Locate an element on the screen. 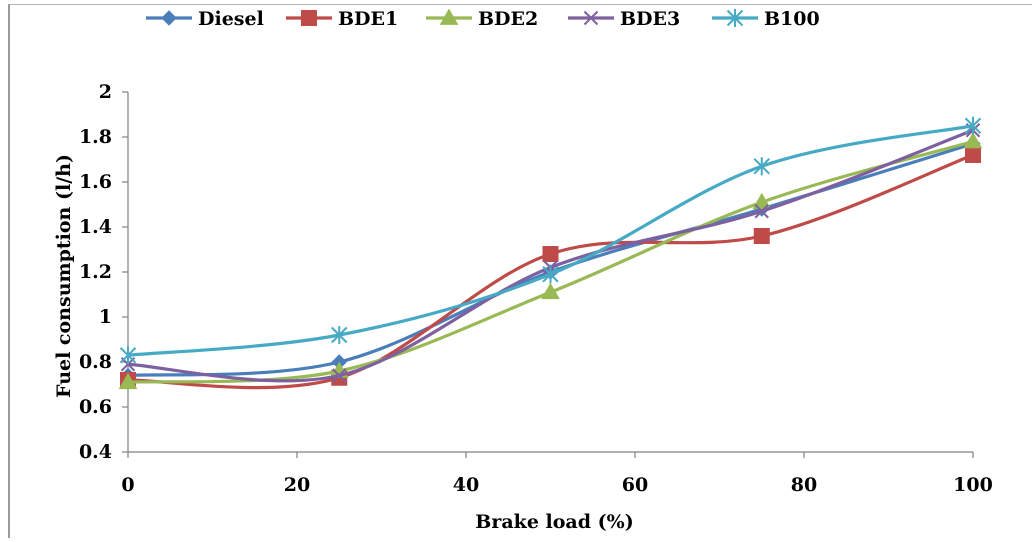 Image resolution: width=1036 pixels, height=542 pixels. y-tick-label: 2 is located at coordinates (105, 92).